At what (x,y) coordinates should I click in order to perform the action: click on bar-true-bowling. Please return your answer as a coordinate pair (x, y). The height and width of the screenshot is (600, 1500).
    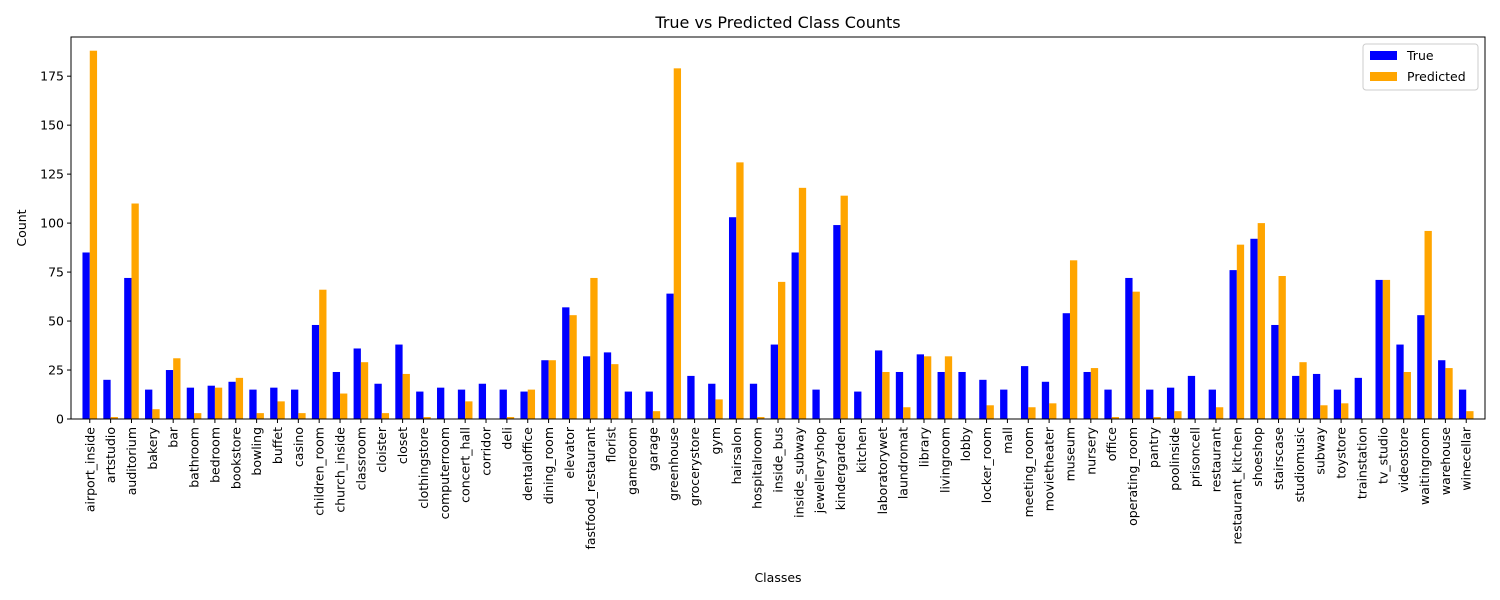
    Looking at the image, I should click on (253, 404).